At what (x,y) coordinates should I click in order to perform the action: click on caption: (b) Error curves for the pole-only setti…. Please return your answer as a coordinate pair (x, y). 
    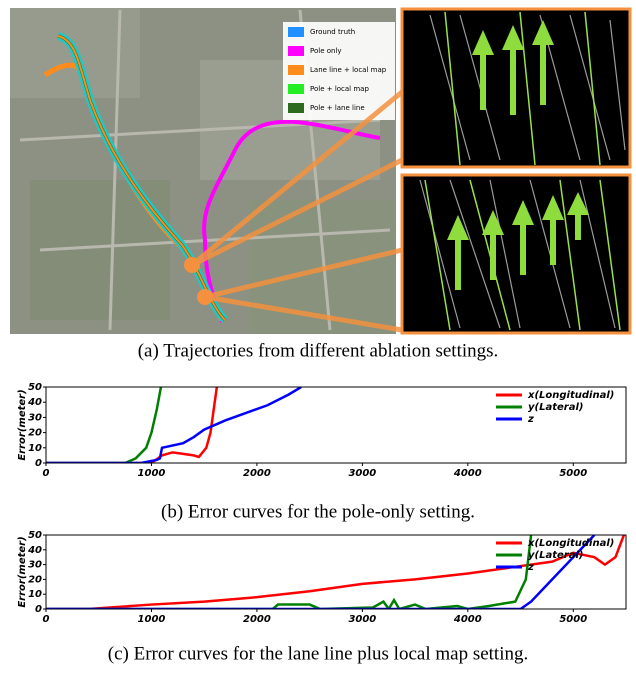
    Looking at the image, I should click on (318, 511).